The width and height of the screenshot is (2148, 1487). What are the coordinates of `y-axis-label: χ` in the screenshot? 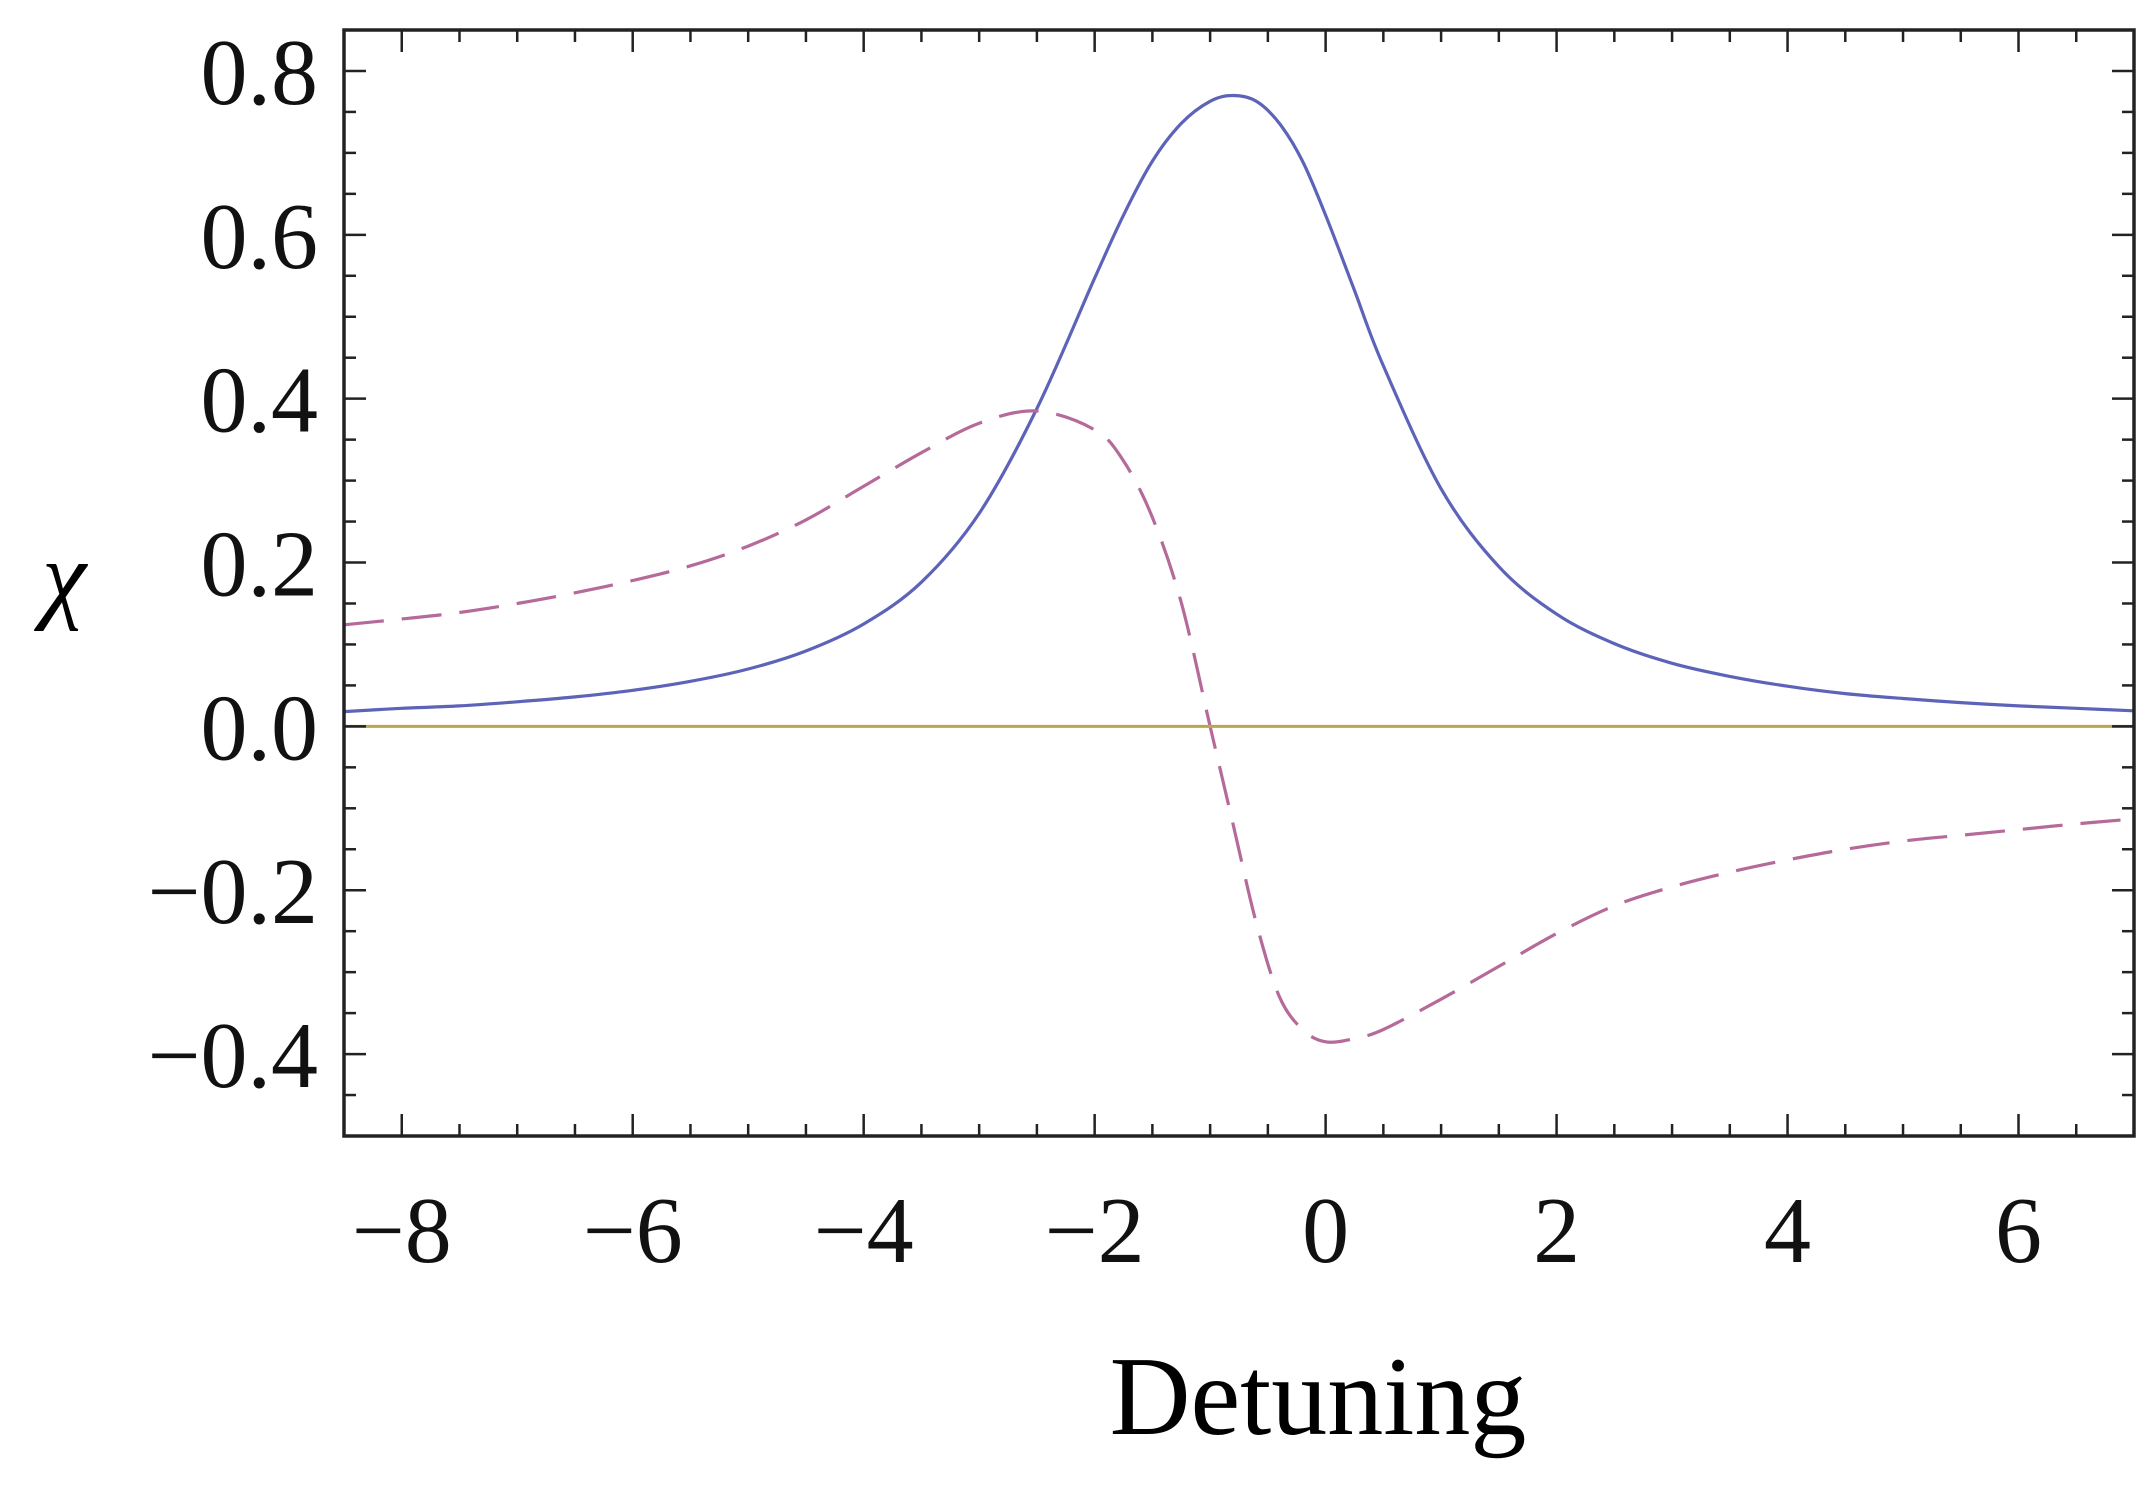 It's located at (61, 576).